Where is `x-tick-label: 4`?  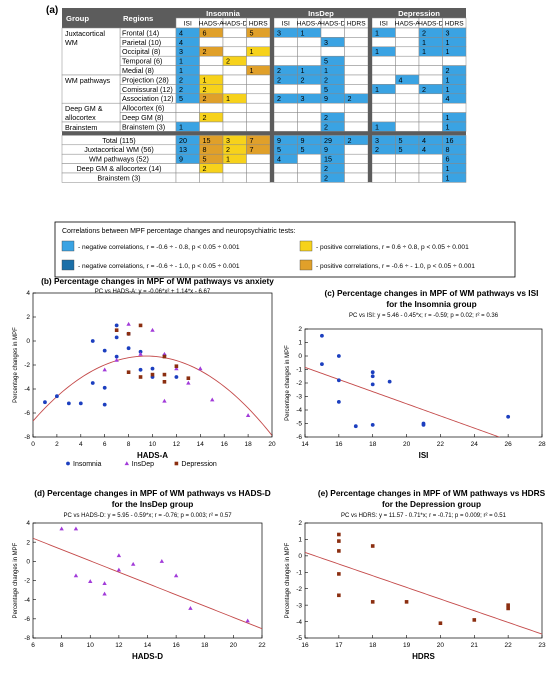
x-tick-label: 4 is located at coordinates (81, 444).